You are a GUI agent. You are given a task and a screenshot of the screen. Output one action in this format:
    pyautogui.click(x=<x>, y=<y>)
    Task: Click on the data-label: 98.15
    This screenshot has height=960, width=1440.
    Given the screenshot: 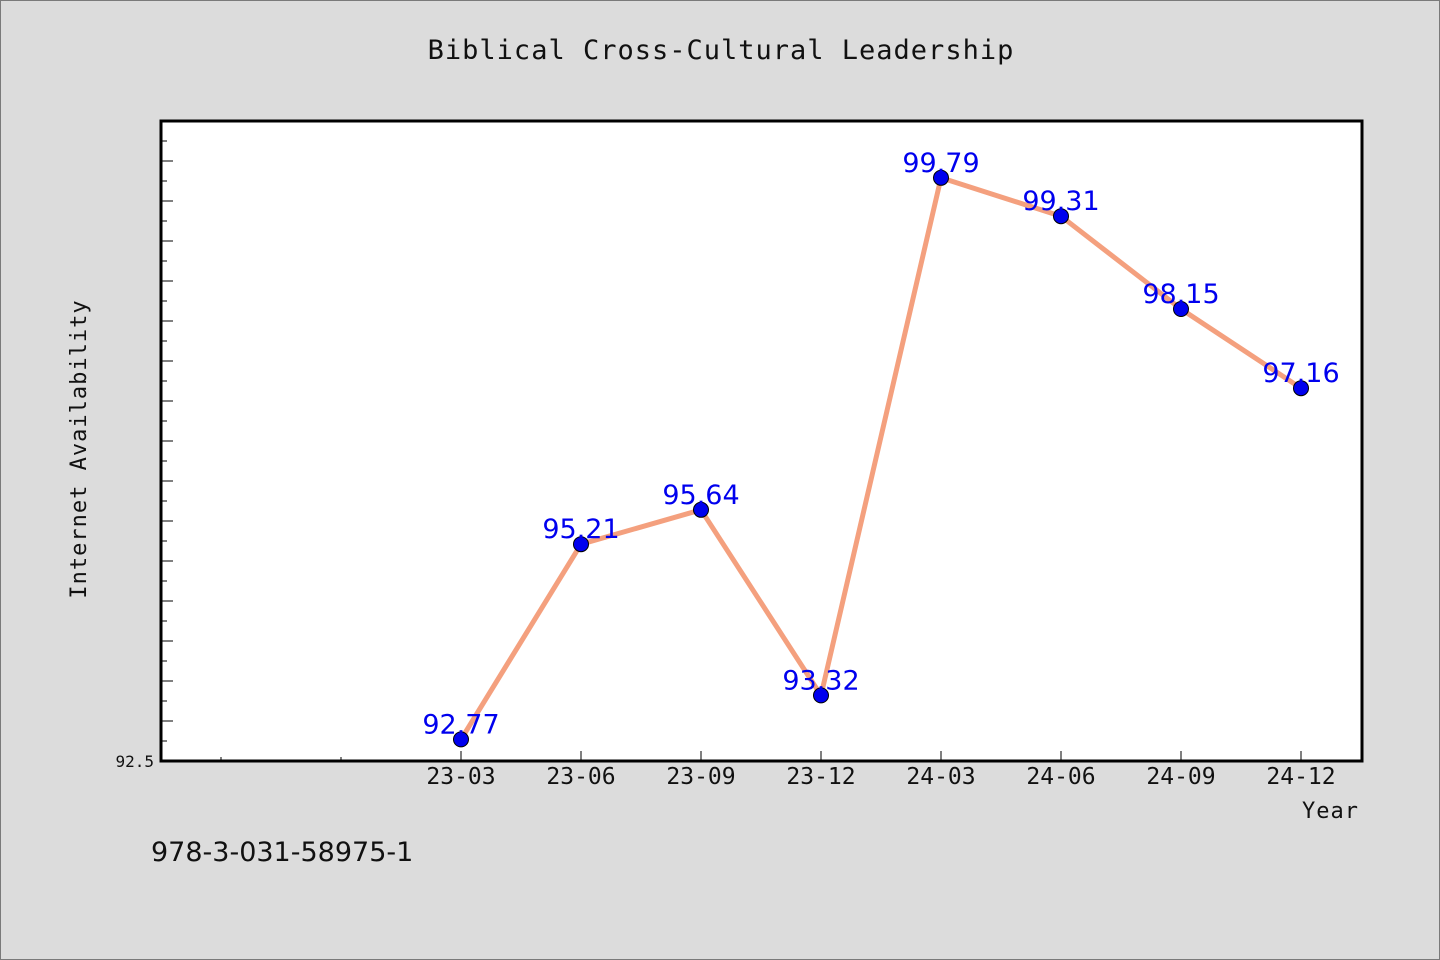 What is the action you would take?
    pyautogui.click(x=1180, y=294)
    